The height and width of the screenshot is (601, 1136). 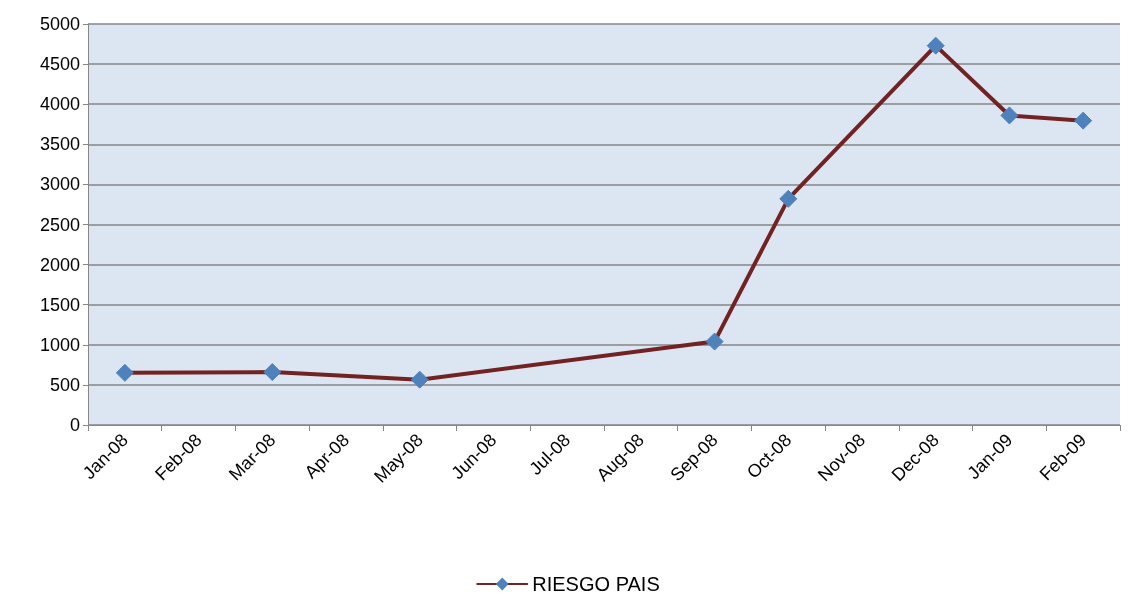 I want to click on y-tick-label: 4000, so click(x=59, y=104).